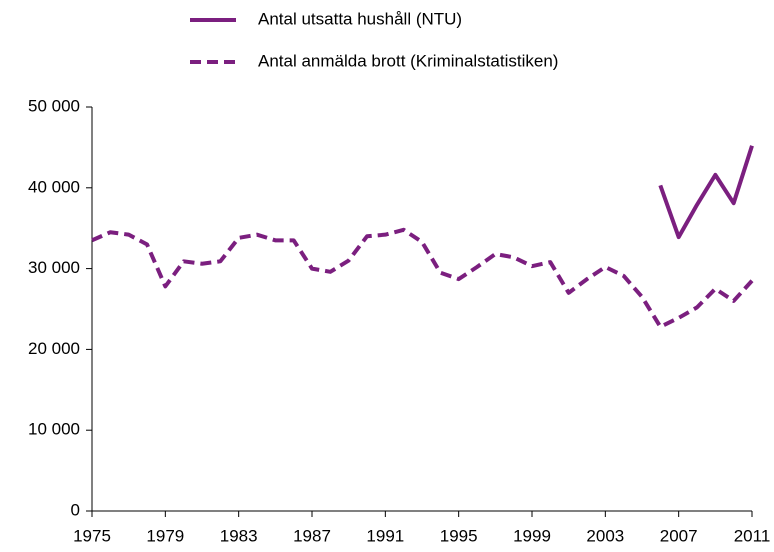 The width and height of the screenshot is (774, 552). What do you see at coordinates (532, 535) in the screenshot?
I see `x-tick-label: 1999` at bounding box center [532, 535].